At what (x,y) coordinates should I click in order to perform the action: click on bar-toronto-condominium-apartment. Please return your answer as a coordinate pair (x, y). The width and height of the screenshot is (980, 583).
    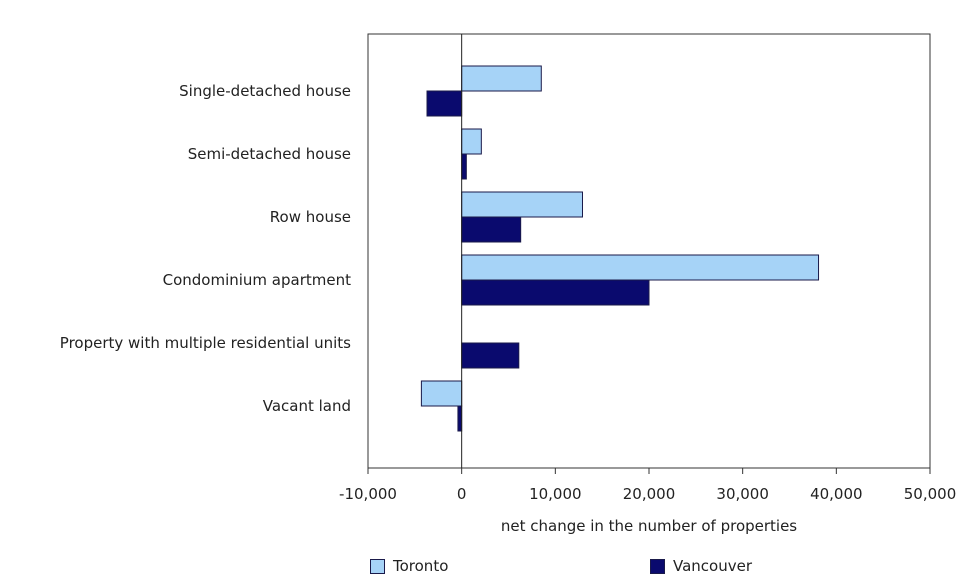
    Looking at the image, I should click on (640, 267).